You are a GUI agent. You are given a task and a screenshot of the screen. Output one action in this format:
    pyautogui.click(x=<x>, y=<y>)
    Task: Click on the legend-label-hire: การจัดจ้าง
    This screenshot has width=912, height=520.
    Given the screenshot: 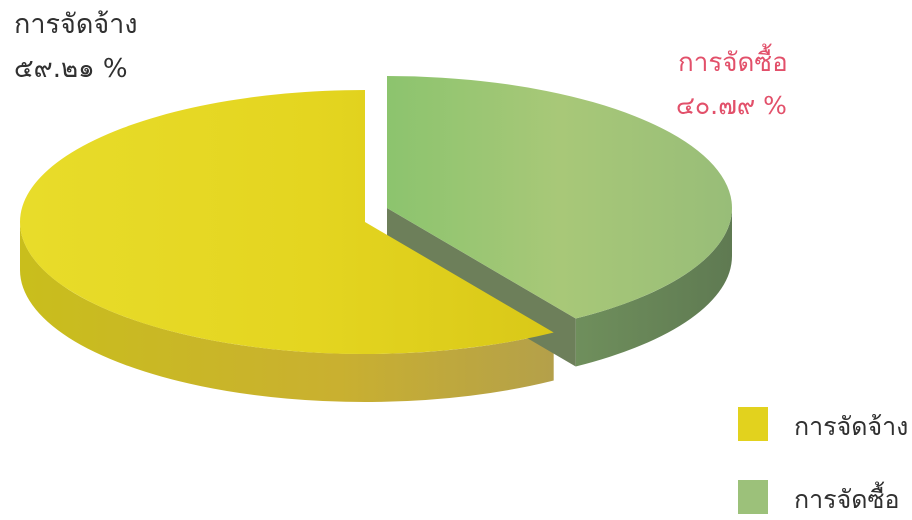 What is the action you would take?
    pyautogui.click(x=851, y=426)
    